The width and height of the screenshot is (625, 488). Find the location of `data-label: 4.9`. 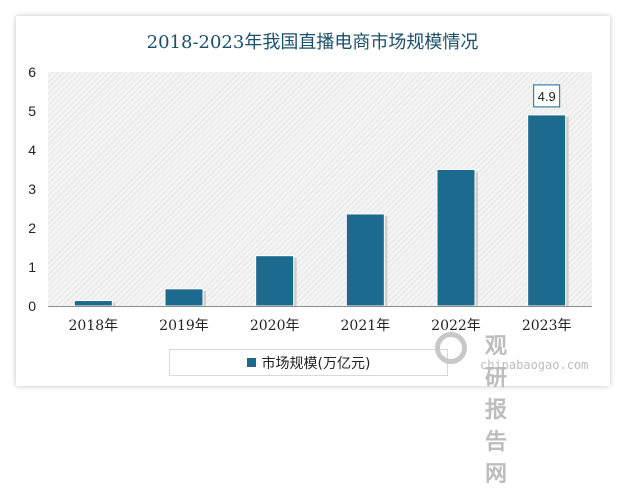

data-label: 4.9 is located at coordinates (547, 96).